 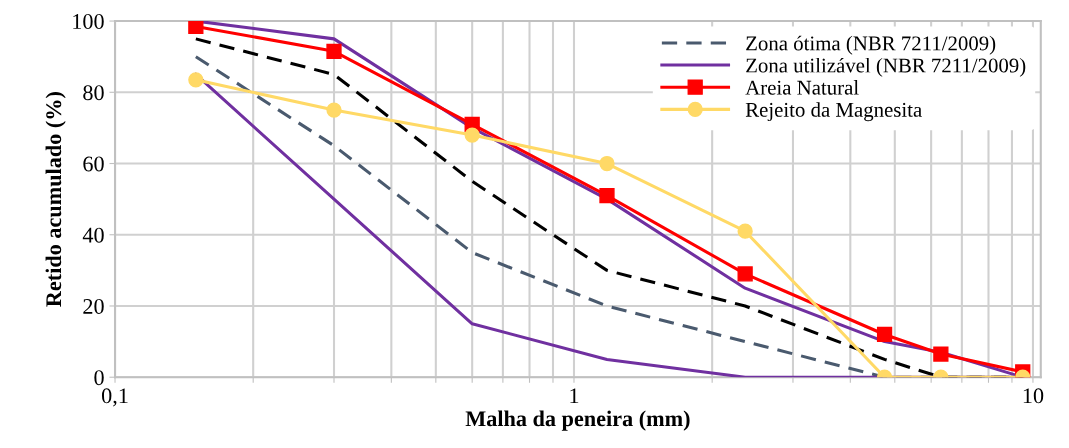 What do you see at coordinates (93, 164) in the screenshot?
I see `y-tick-label: 60` at bounding box center [93, 164].